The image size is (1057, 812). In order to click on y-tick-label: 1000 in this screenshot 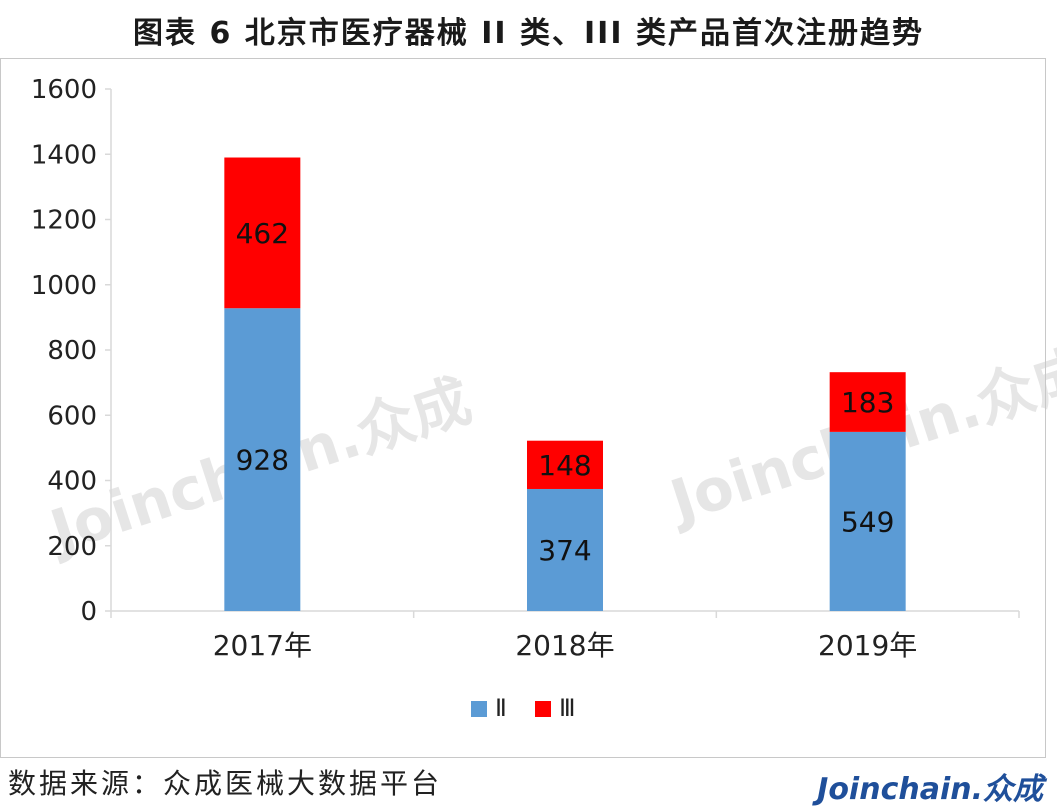, I will do `click(64, 286)`.